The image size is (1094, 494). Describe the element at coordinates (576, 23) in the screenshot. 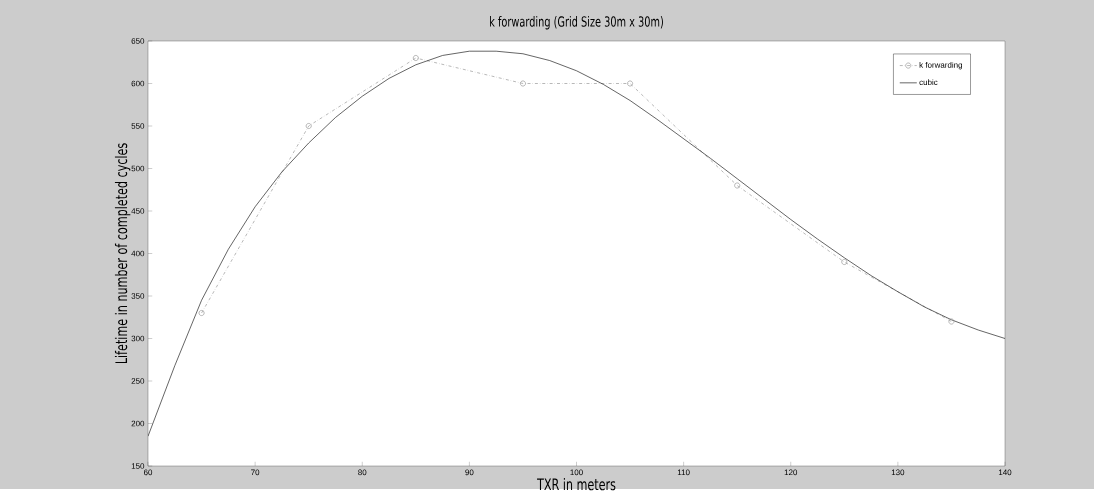

I see `chart-title: k forwarding (Grid Size 30m x 30m)` at that location.